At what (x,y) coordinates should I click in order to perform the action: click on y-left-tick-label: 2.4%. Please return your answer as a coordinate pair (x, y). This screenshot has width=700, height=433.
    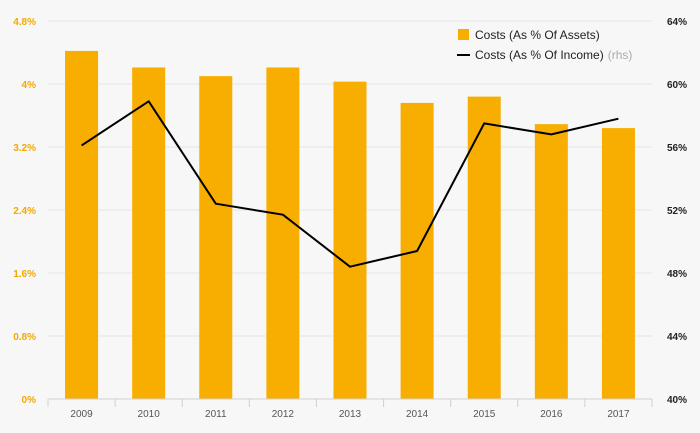
    Looking at the image, I should click on (24, 211).